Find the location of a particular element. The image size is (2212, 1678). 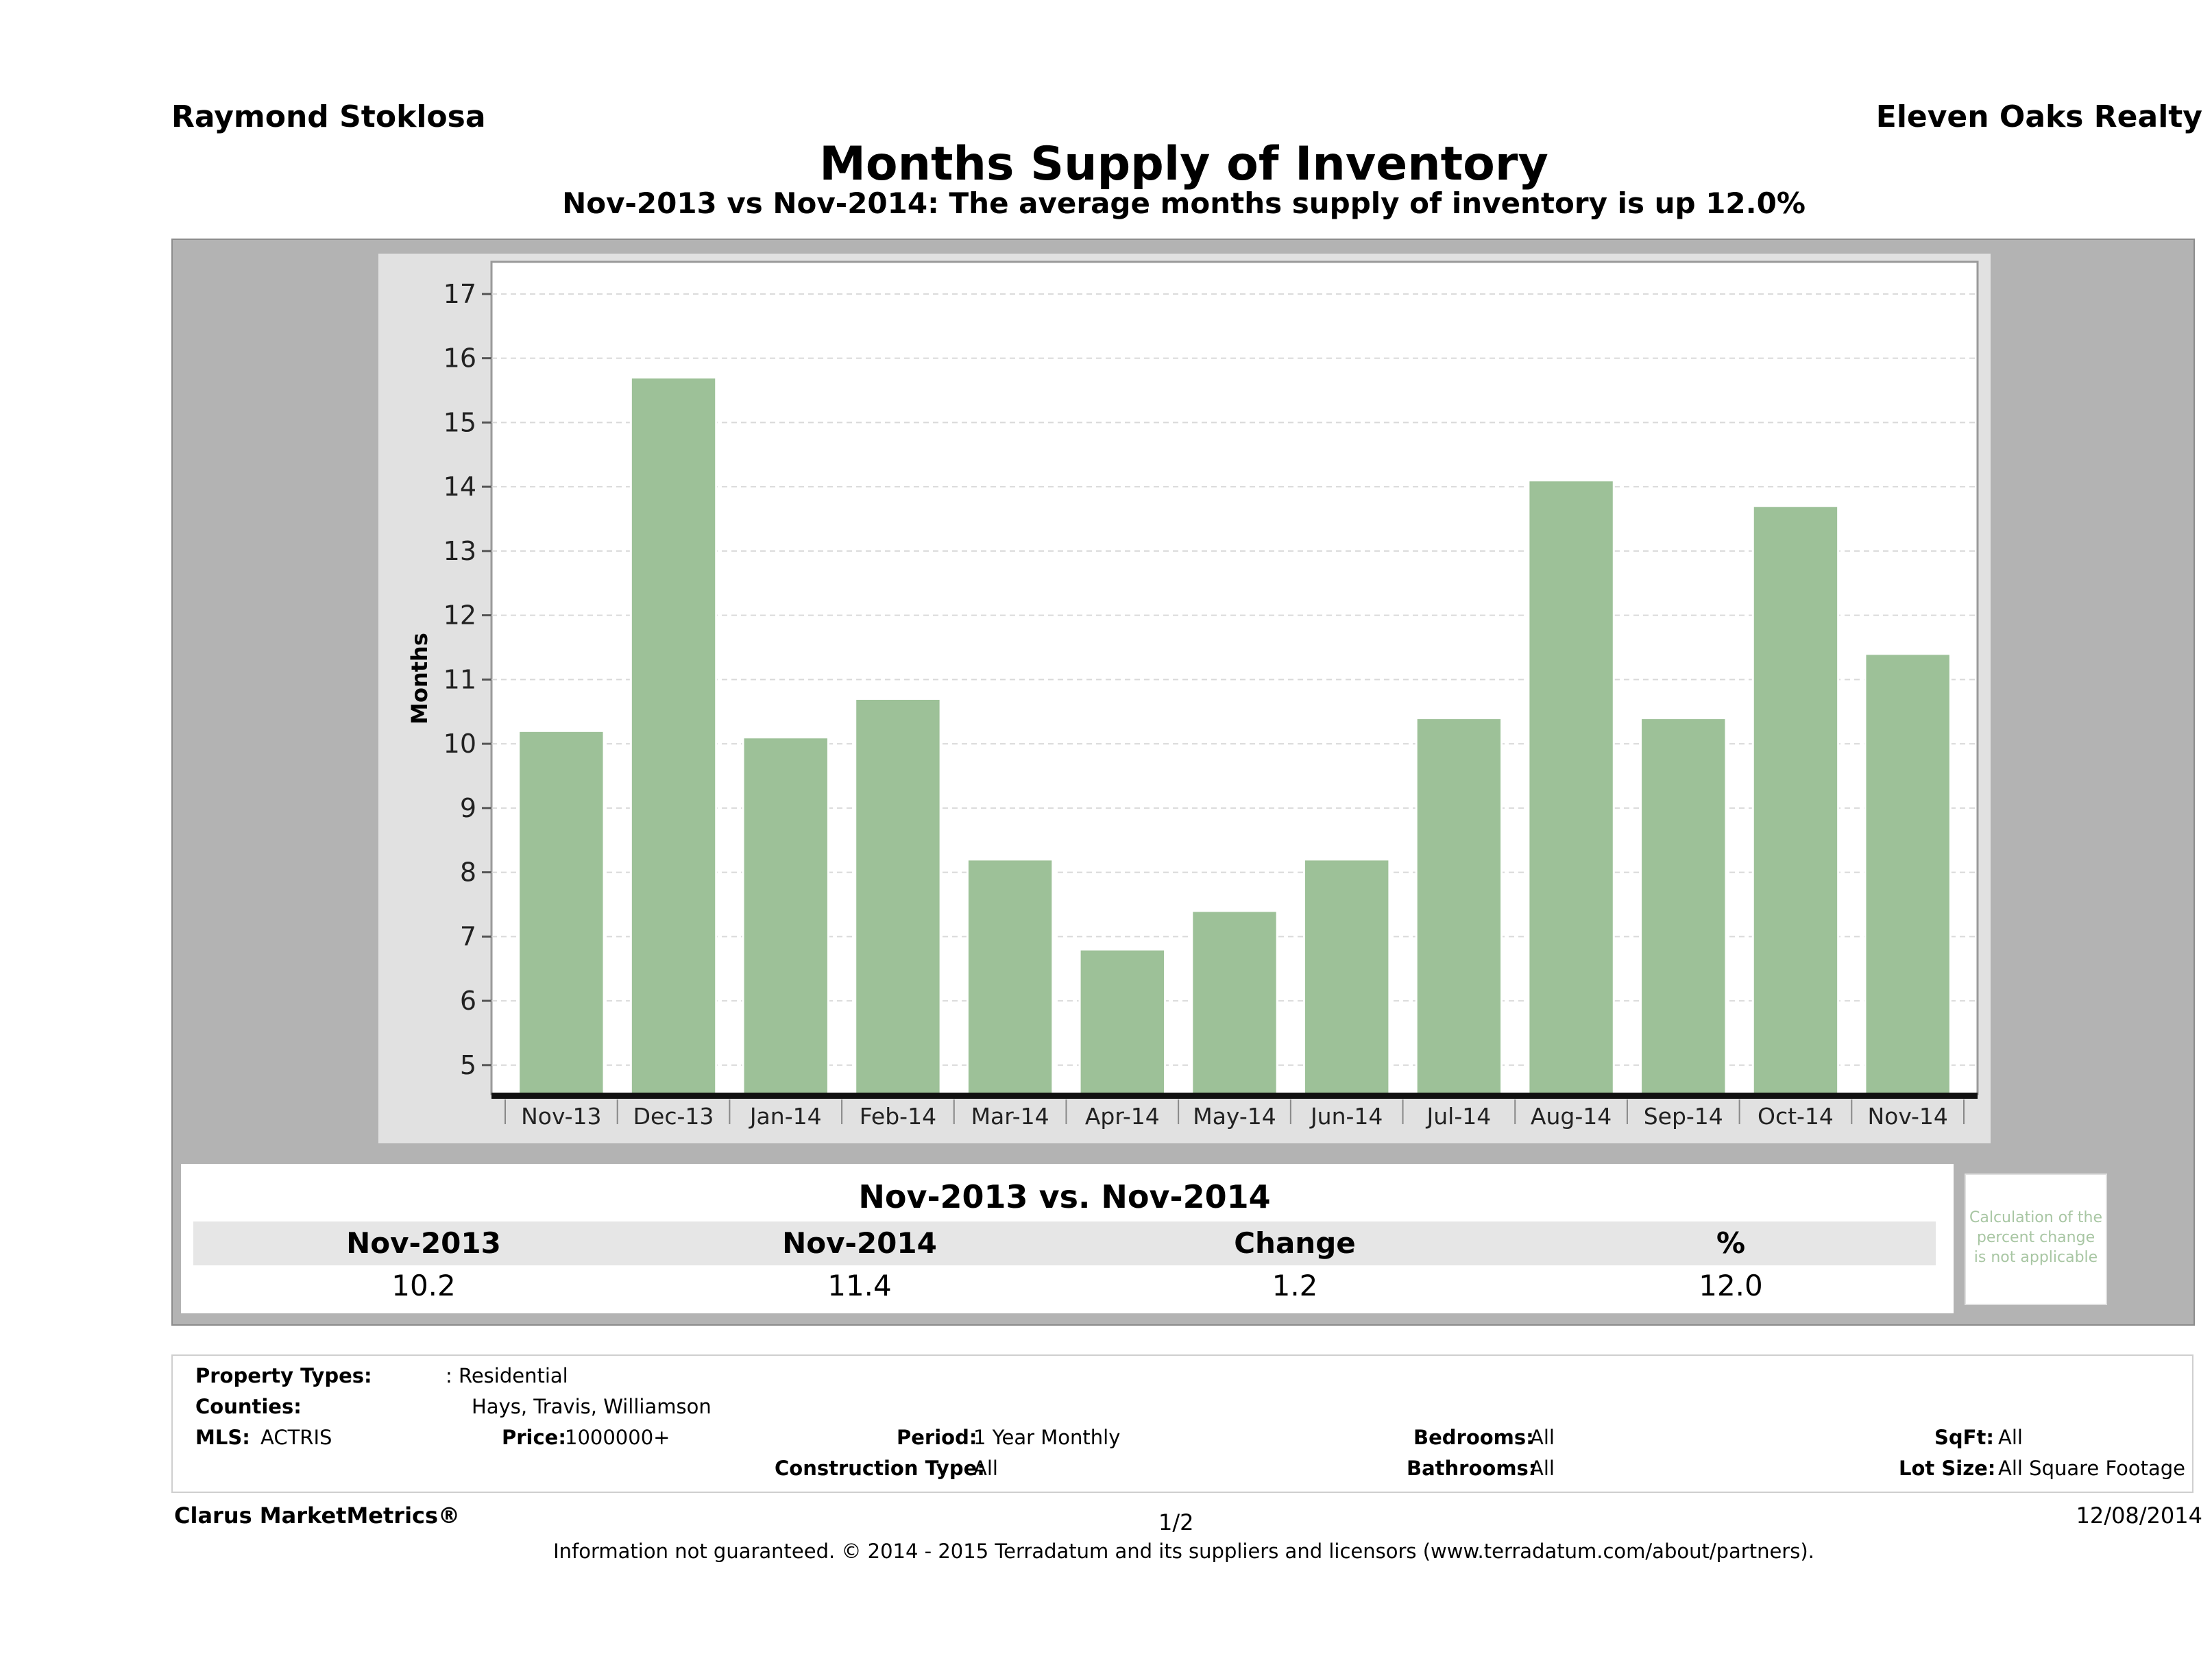

y-tick-label: 10 is located at coordinates (460, 744).